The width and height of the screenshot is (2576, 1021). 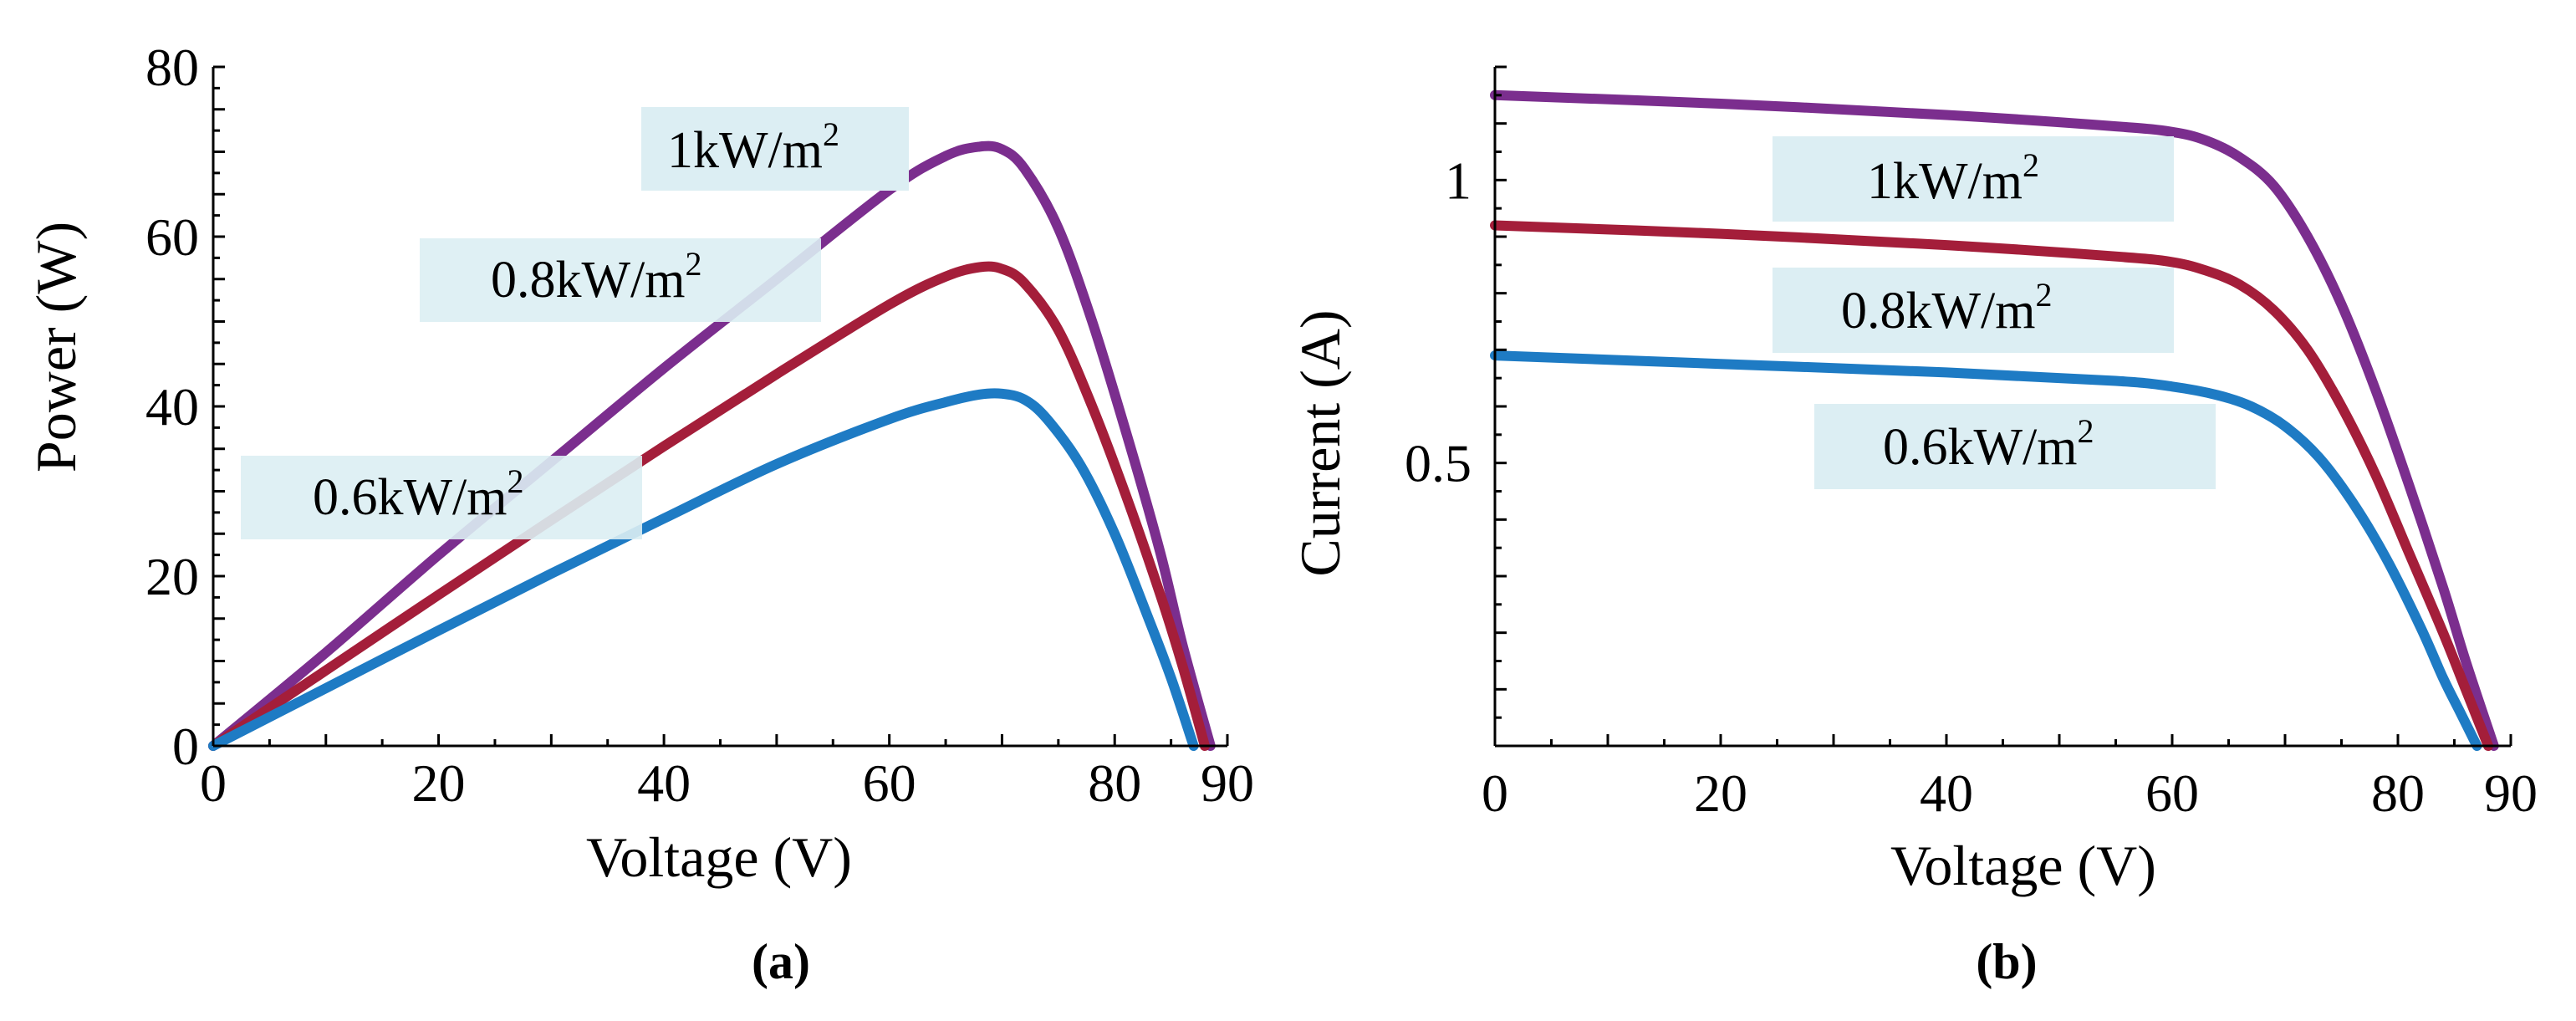 I want to click on panel-a-y-tick-label: 40, so click(x=172, y=406).